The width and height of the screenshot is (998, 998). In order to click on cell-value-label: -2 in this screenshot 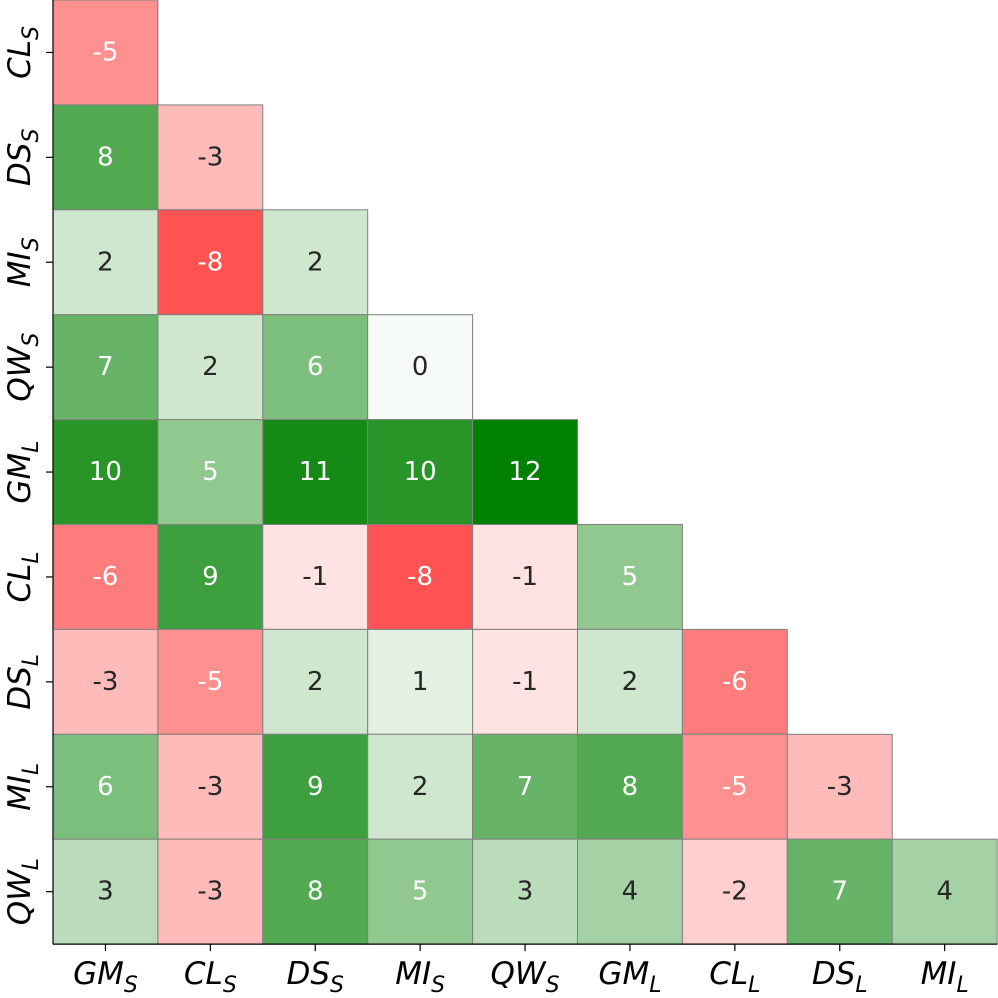, I will do `click(735, 892)`.